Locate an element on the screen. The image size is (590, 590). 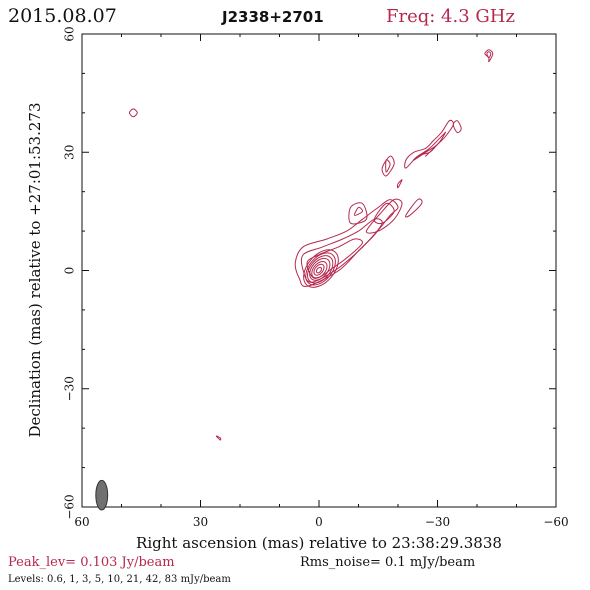
contour-chain-outer is located at coordinates (429, 144).